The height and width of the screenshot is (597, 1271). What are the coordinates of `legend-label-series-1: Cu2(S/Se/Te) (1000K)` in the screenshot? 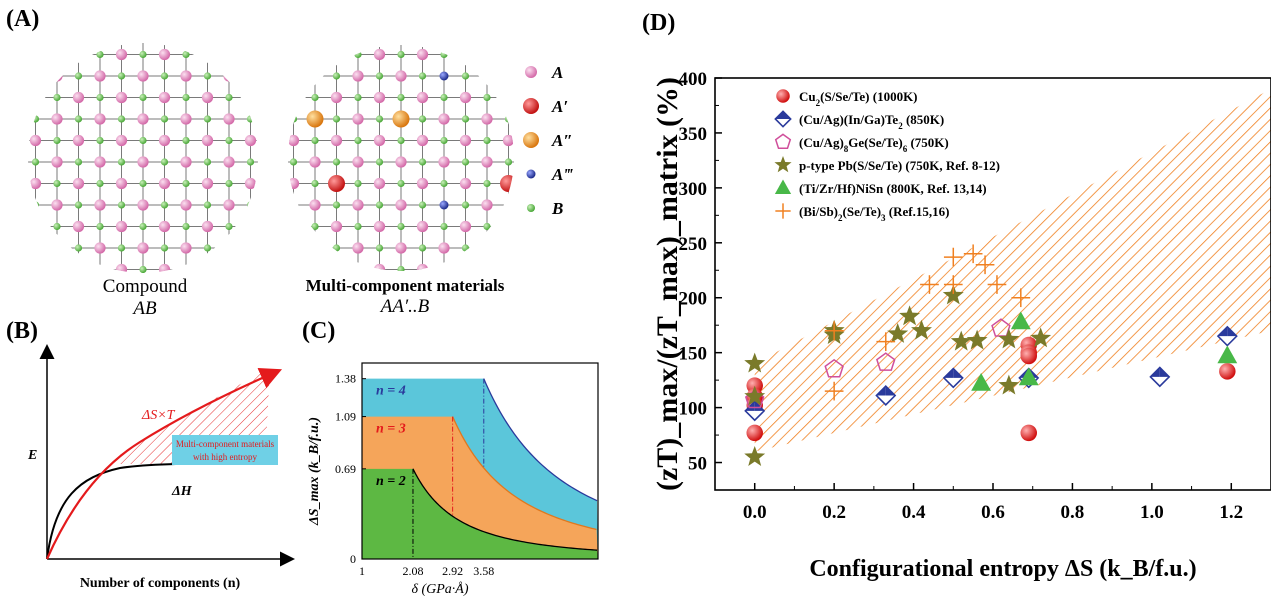 It's located at (858, 98).